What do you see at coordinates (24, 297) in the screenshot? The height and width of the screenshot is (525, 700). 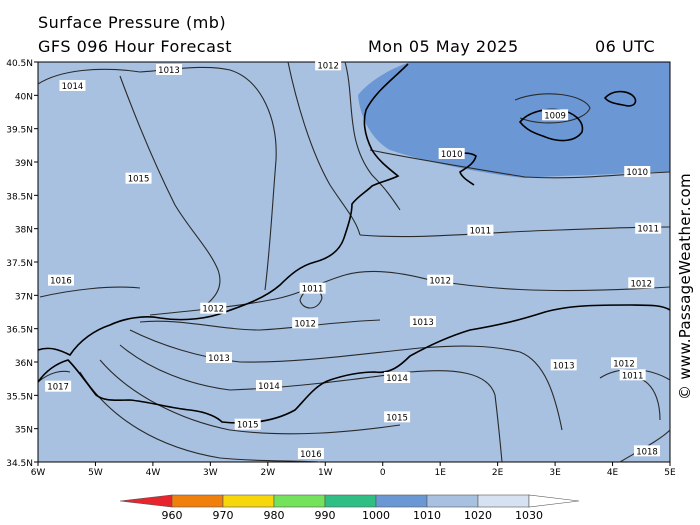 I see `lat-label: 37N` at bounding box center [24, 297].